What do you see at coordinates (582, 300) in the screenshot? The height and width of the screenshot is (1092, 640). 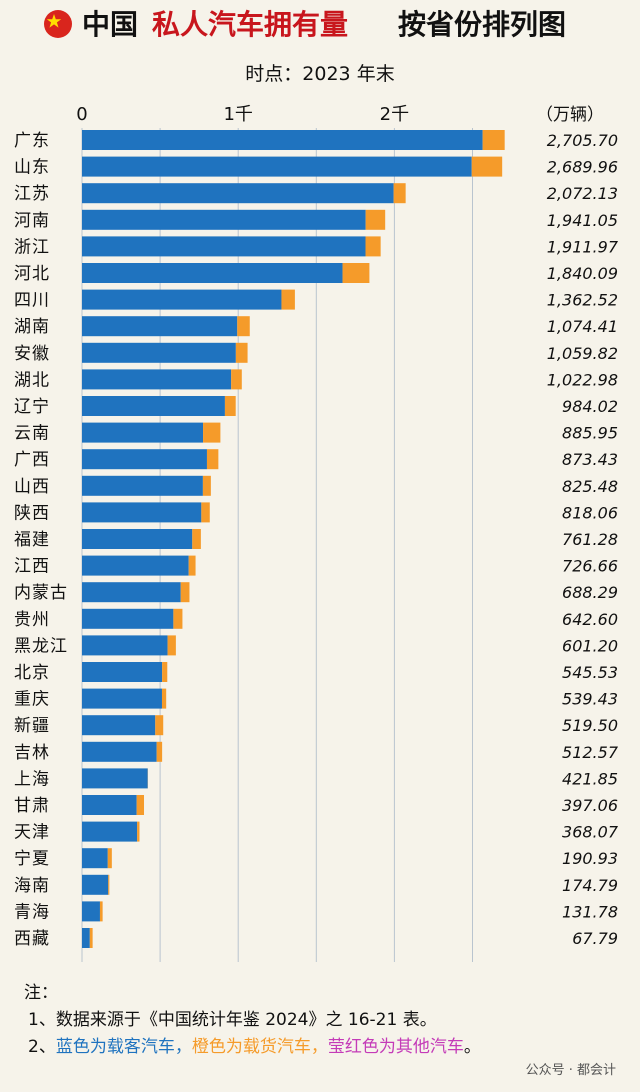 I see `value-label: 1,362.52` at bounding box center [582, 300].